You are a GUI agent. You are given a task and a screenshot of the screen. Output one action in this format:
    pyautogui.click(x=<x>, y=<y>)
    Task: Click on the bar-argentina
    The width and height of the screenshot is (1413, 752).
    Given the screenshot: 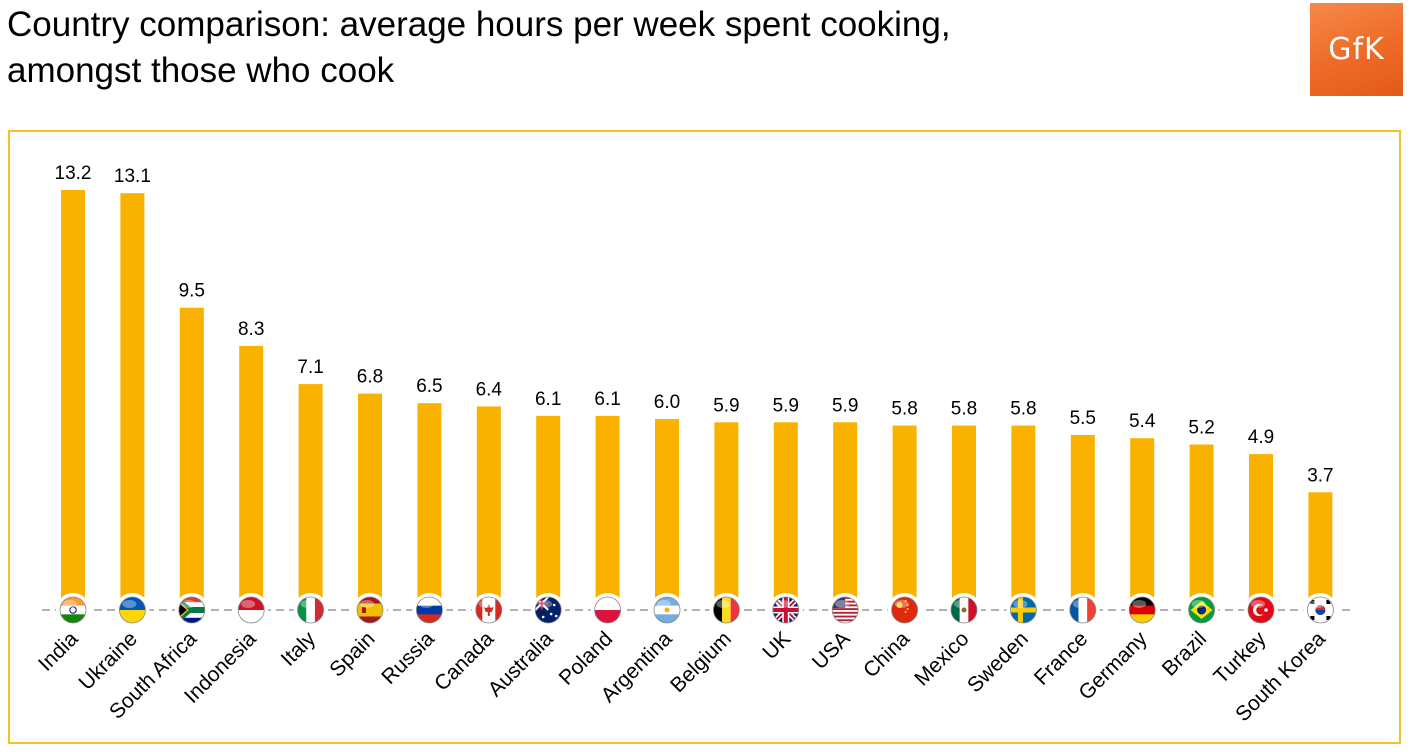 What is the action you would take?
    pyautogui.click(x=667, y=514)
    